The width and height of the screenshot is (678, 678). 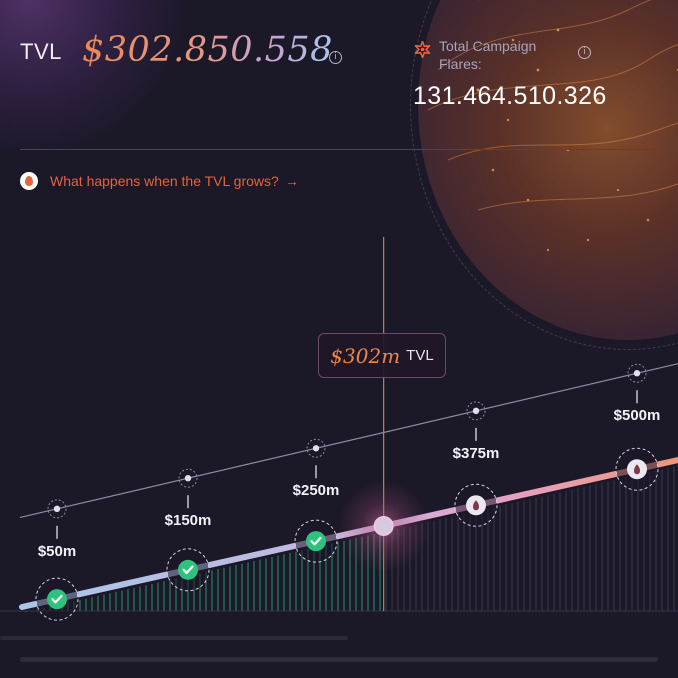 I want to click on tvl-value: $302.850.558, so click(x=207, y=50).